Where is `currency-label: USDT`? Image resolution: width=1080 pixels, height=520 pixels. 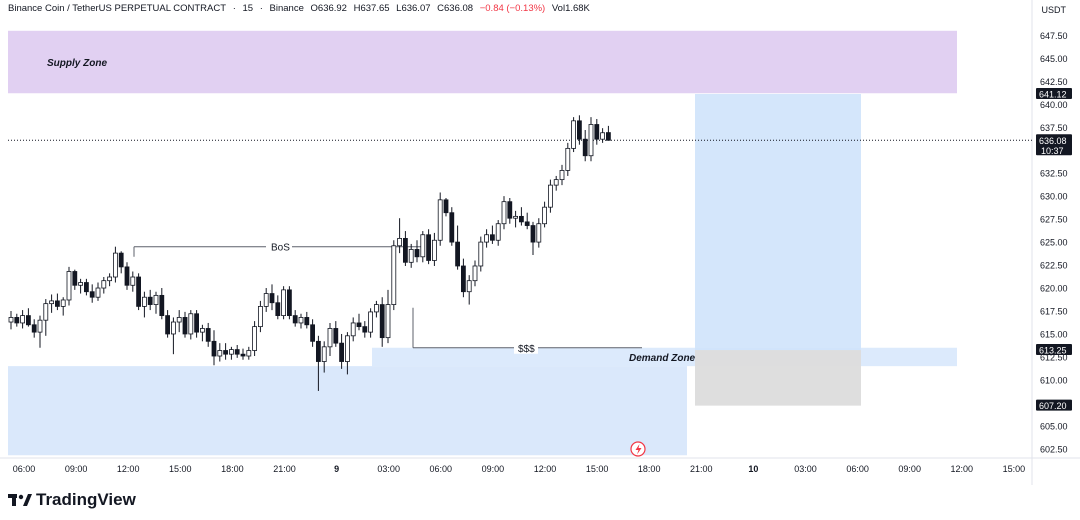
currency-label: USDT is located at coordinates (1054, 10).